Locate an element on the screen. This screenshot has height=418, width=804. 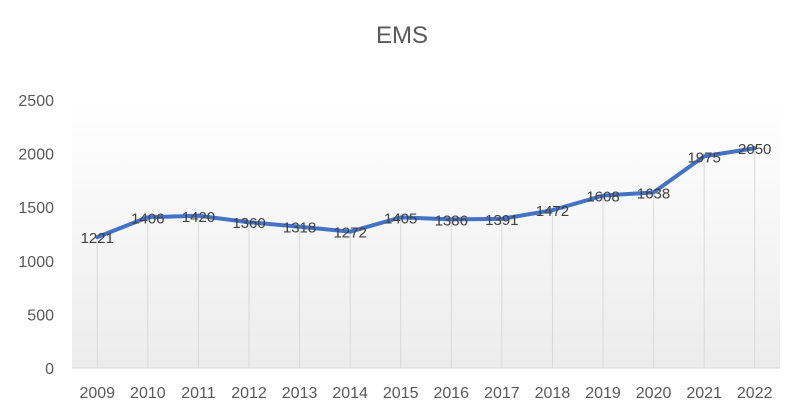
y-tick-label: 500 is located at coordinates (40, 315).